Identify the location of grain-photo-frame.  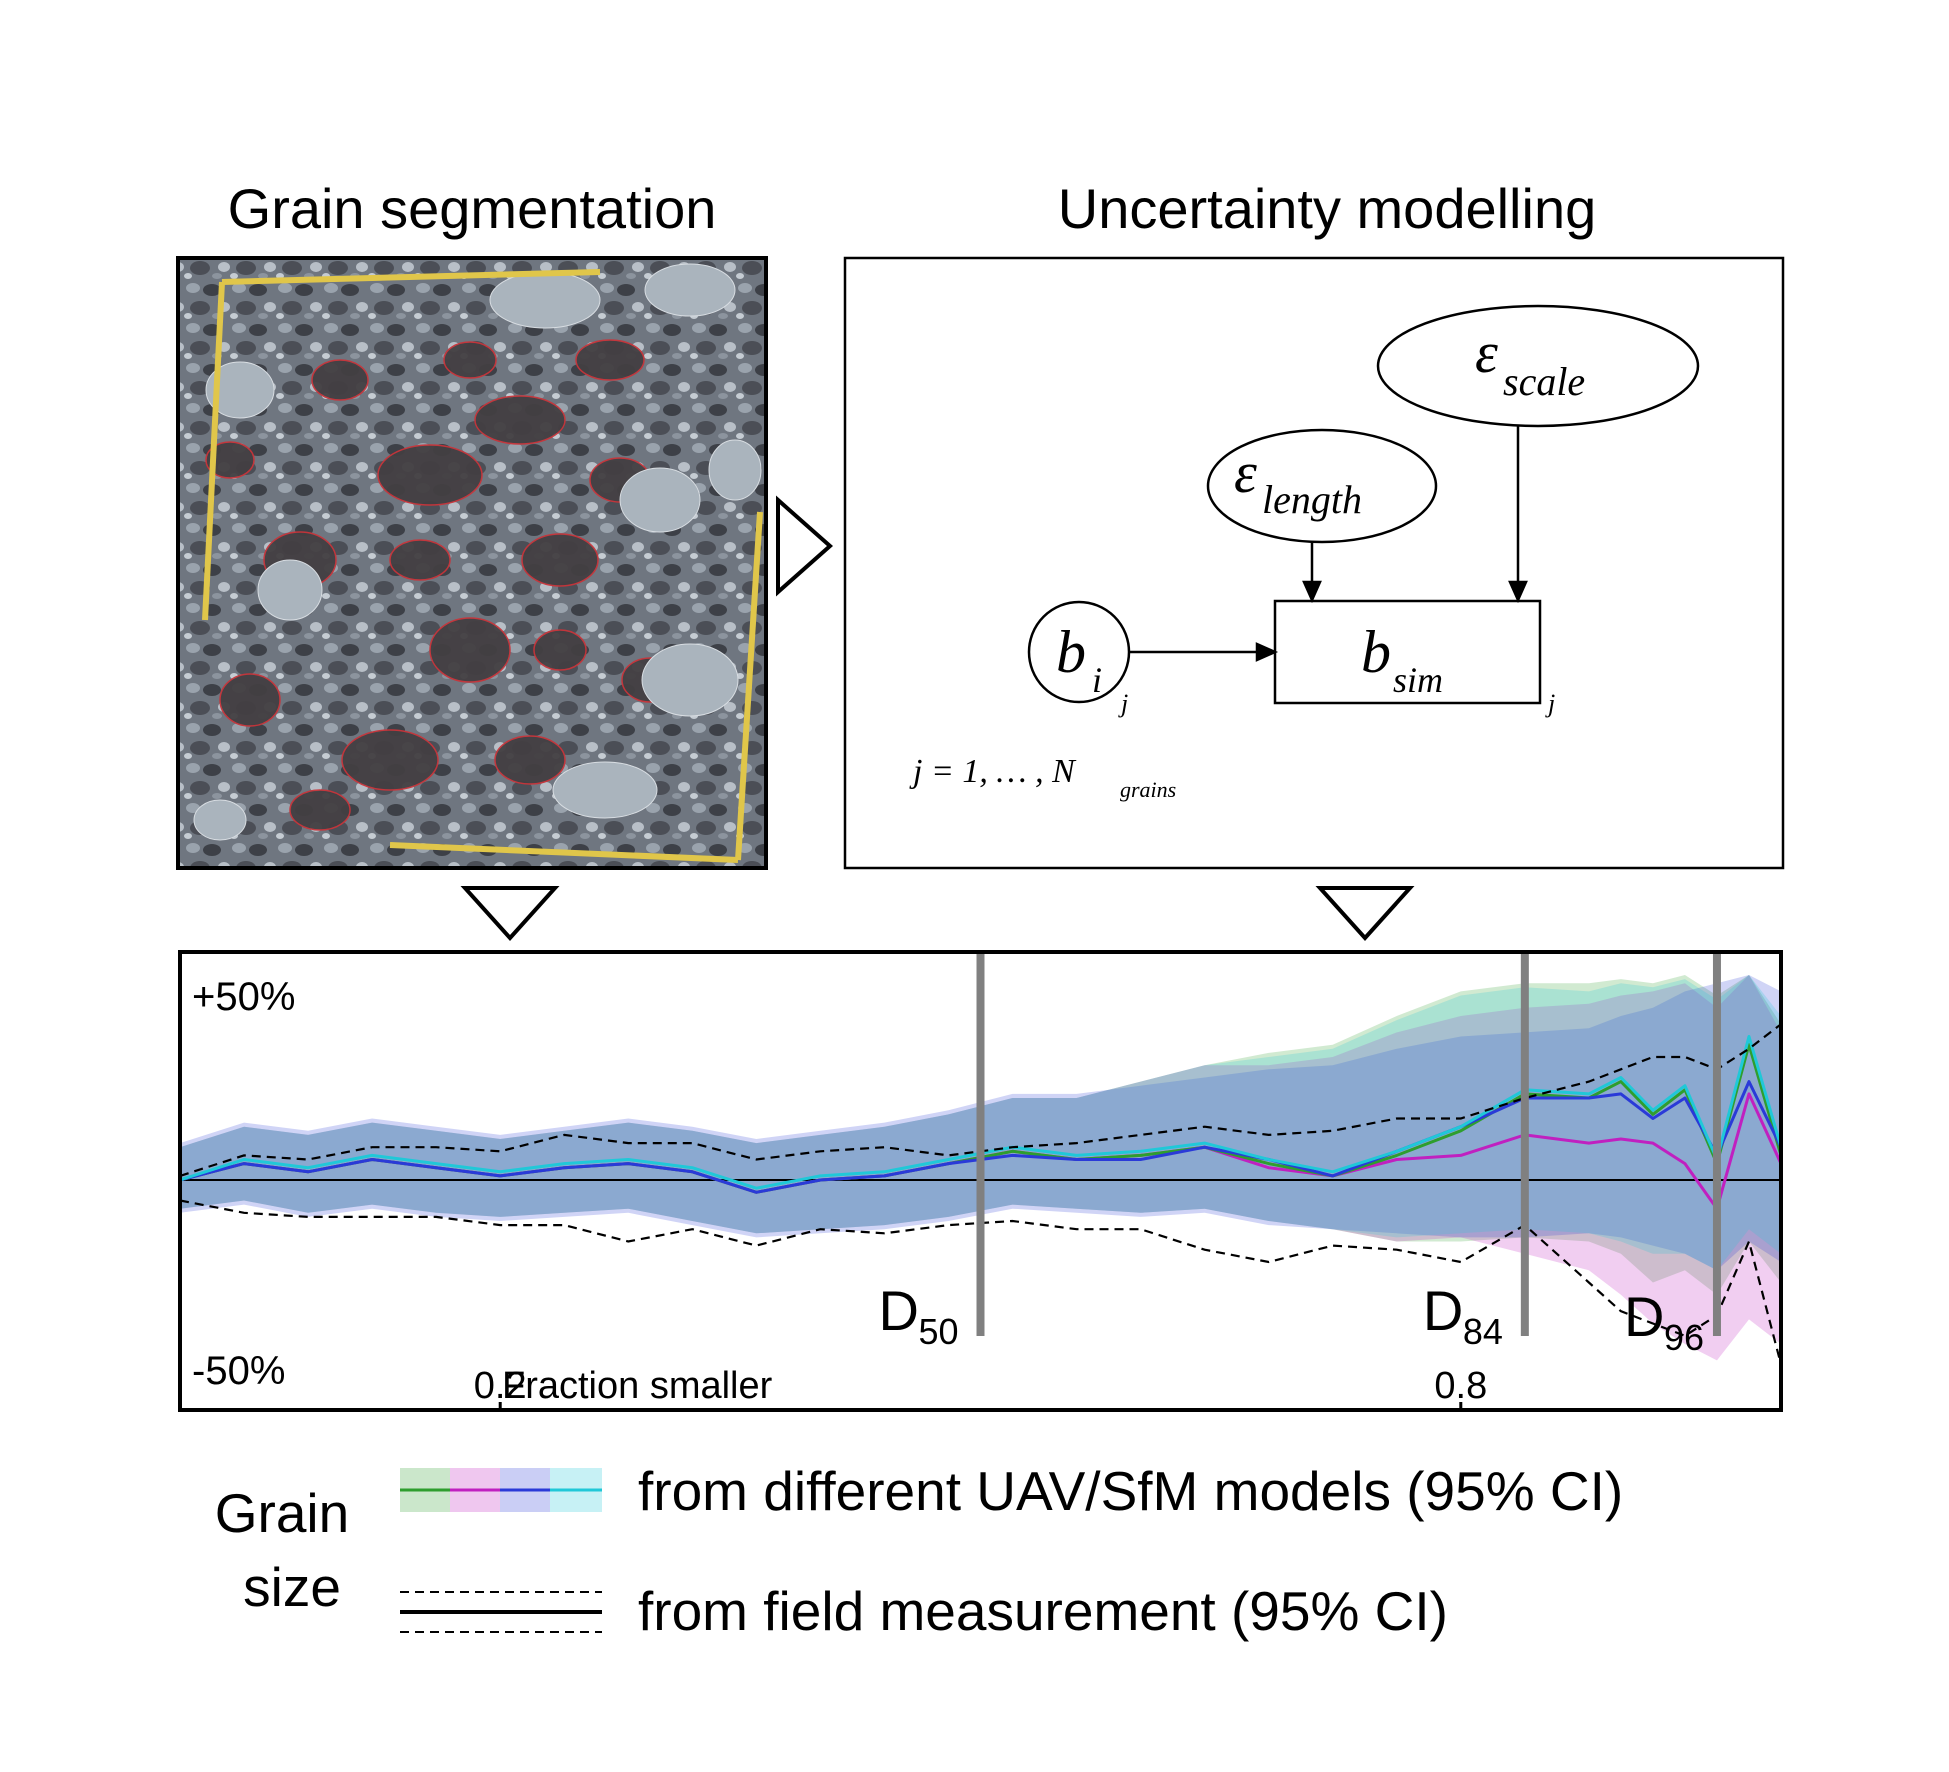
(472, 563).